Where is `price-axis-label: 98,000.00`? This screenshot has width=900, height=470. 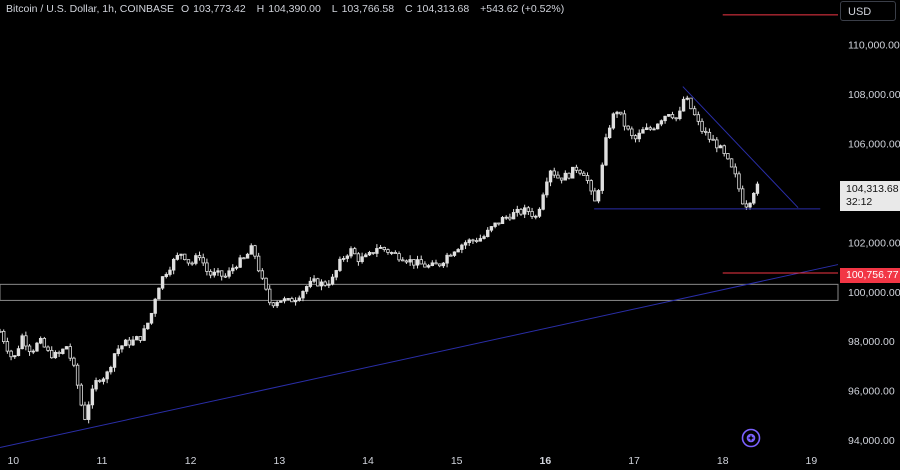
price-axis-label: 98,000.00 is located at coordinates (871, 342).